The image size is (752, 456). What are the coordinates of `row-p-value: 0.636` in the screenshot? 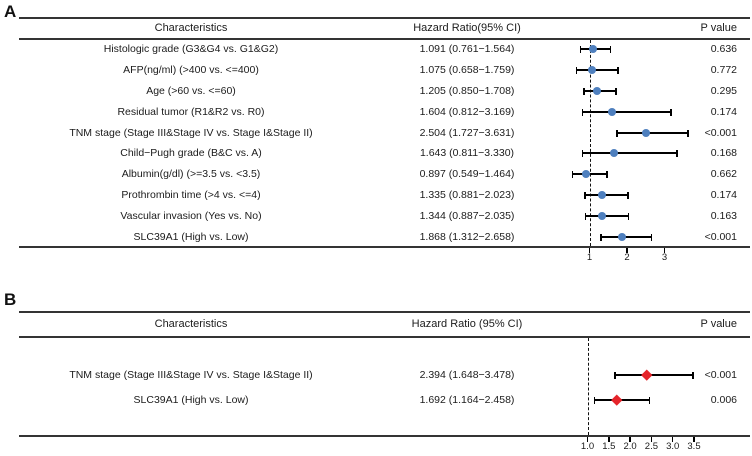 It's located at (723, 49).